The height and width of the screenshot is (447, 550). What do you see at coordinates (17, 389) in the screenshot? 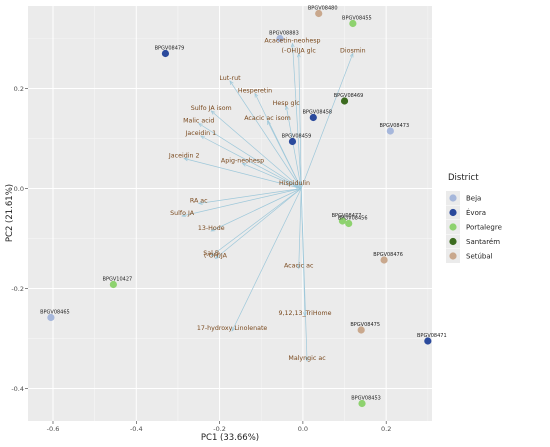
I see `y-tick-label: -0.4` at bounding box center [17, 389].